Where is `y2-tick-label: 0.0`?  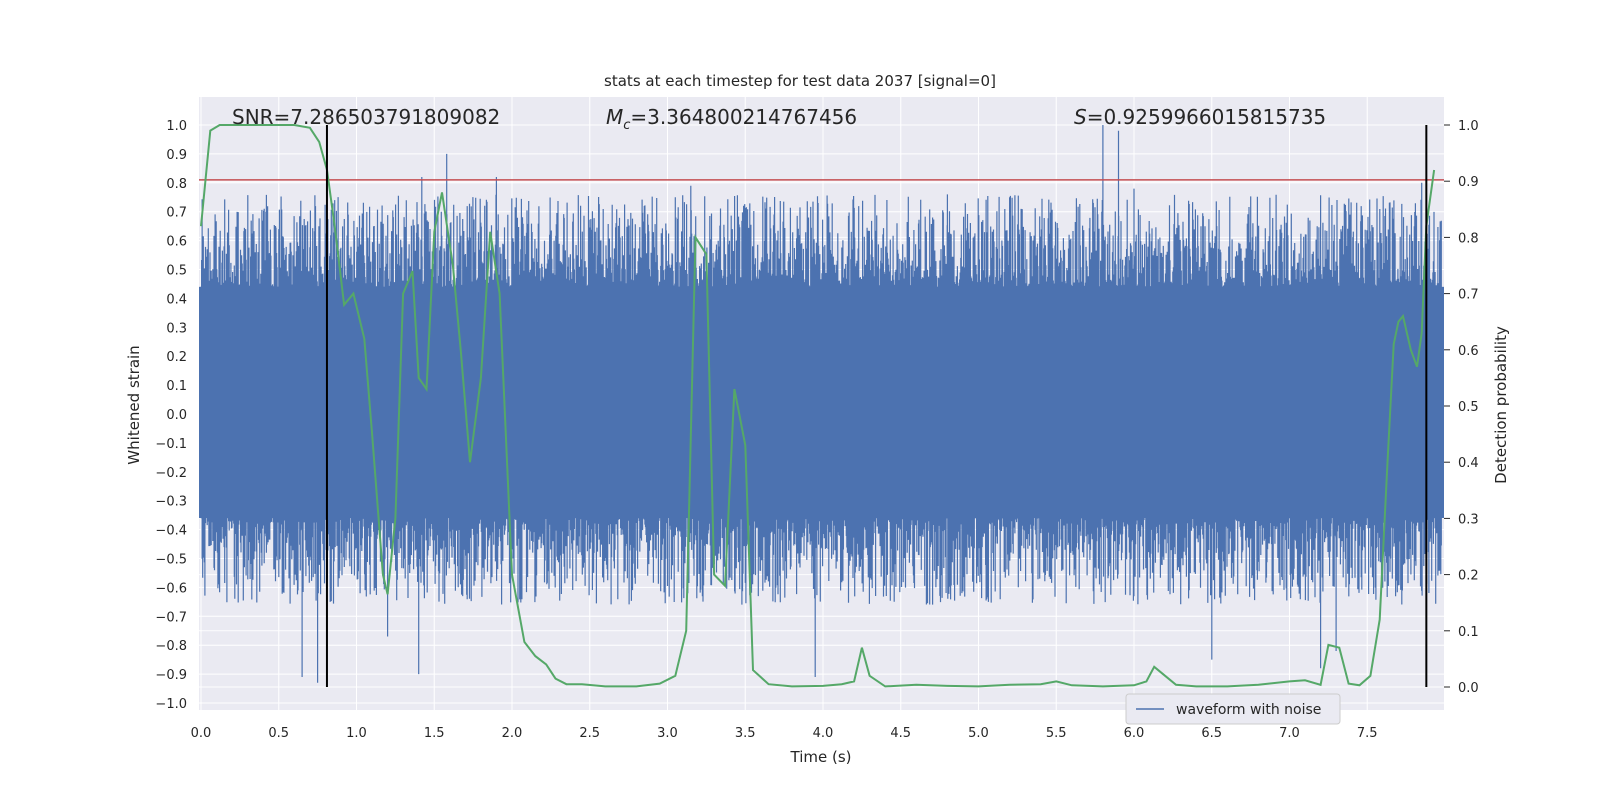 y2-tick-label: 0.0 is located at coordinates (1468, 688).